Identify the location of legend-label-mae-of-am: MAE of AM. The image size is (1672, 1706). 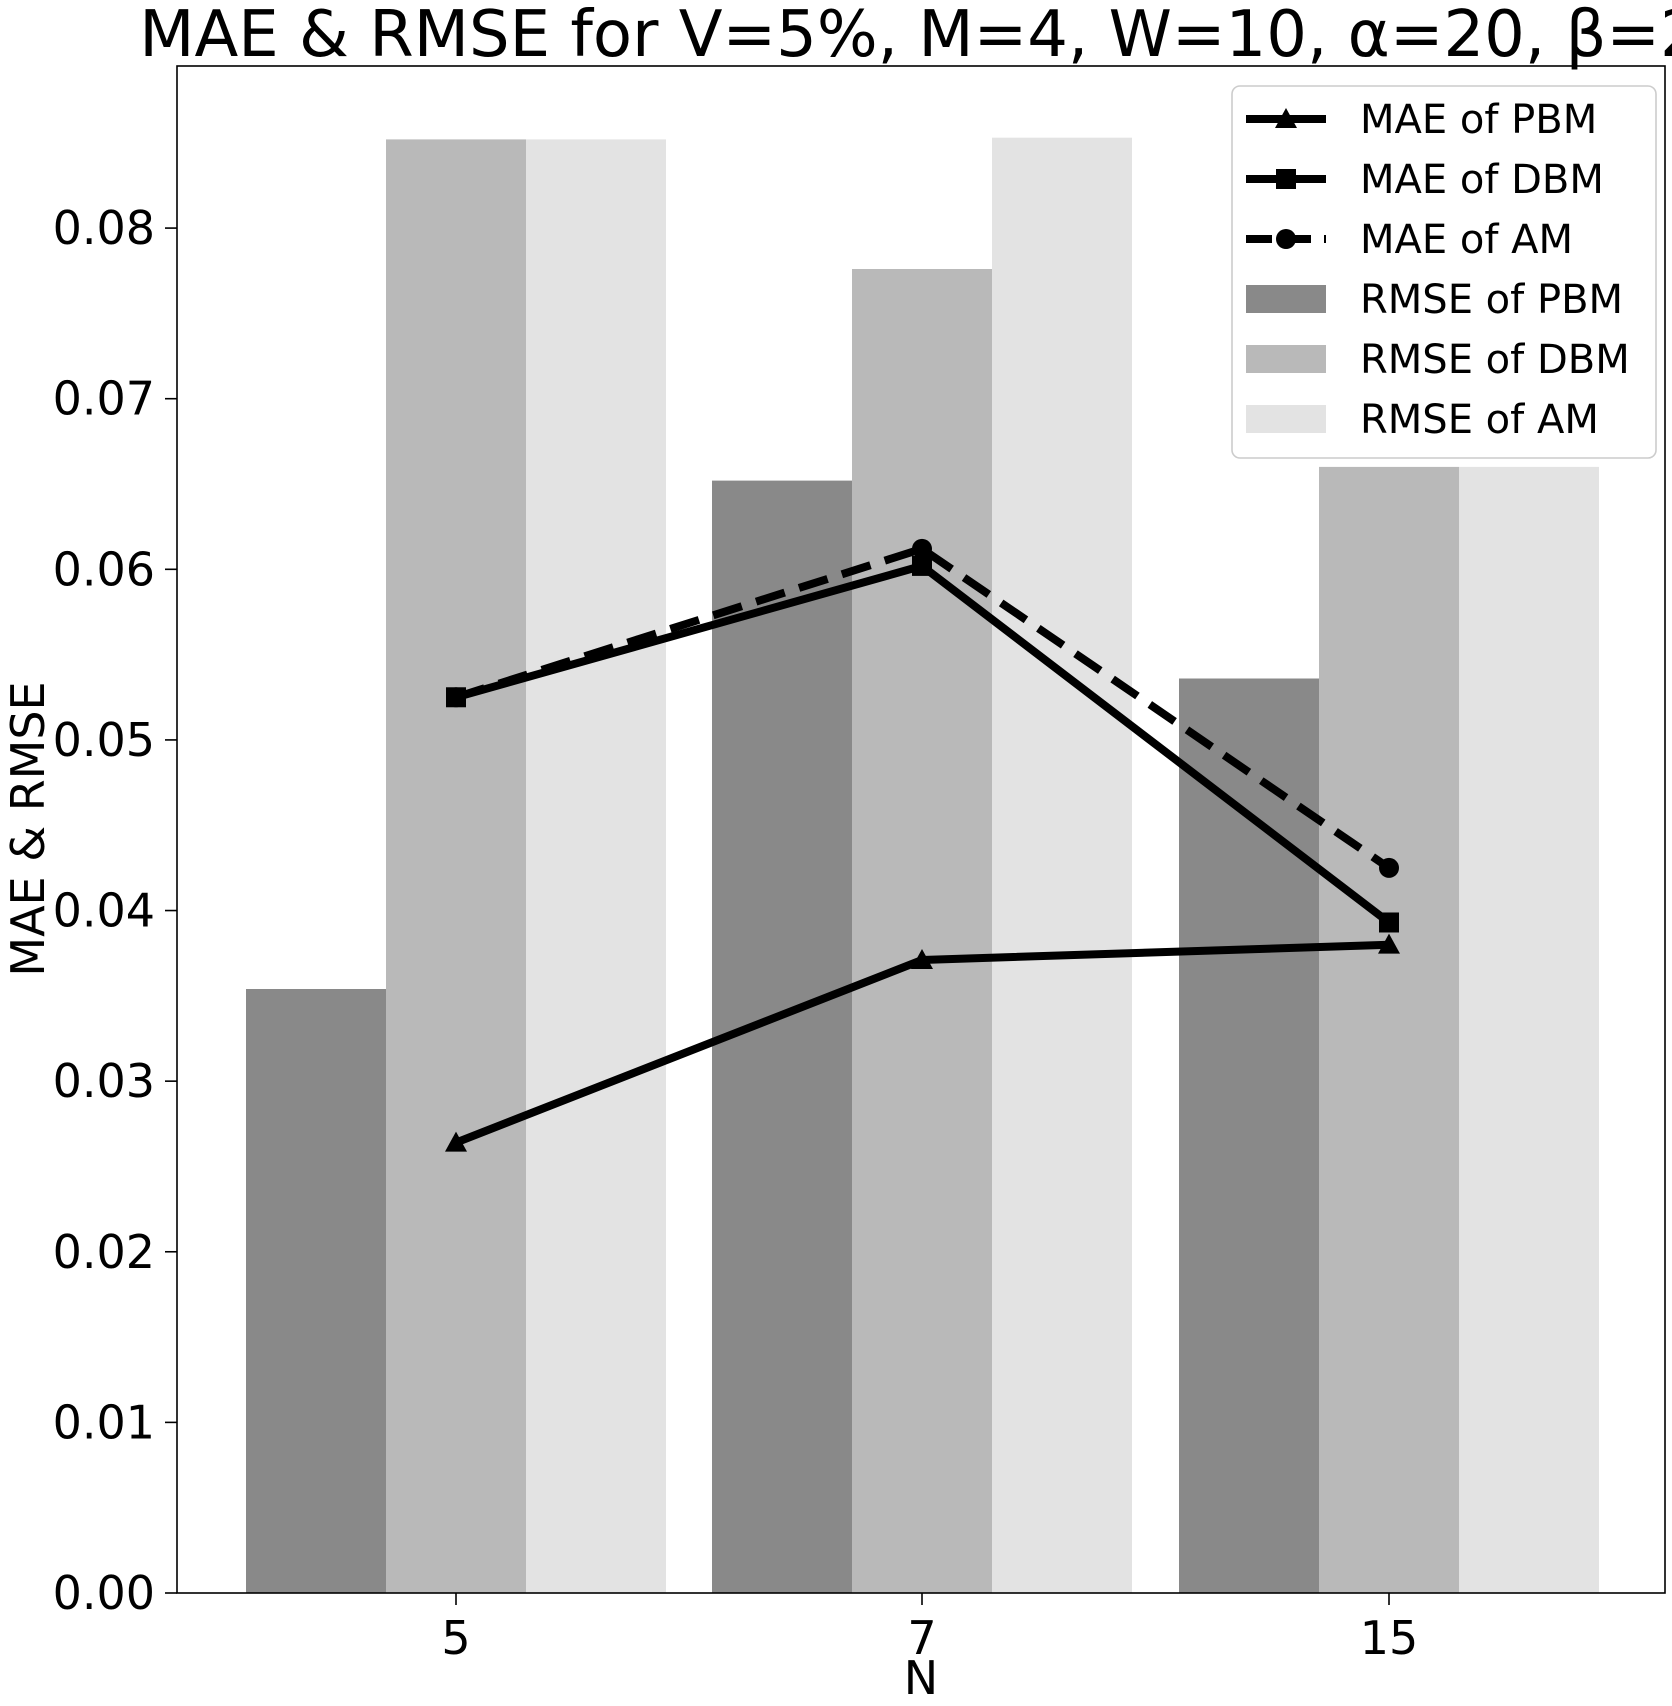
(1466, 240).